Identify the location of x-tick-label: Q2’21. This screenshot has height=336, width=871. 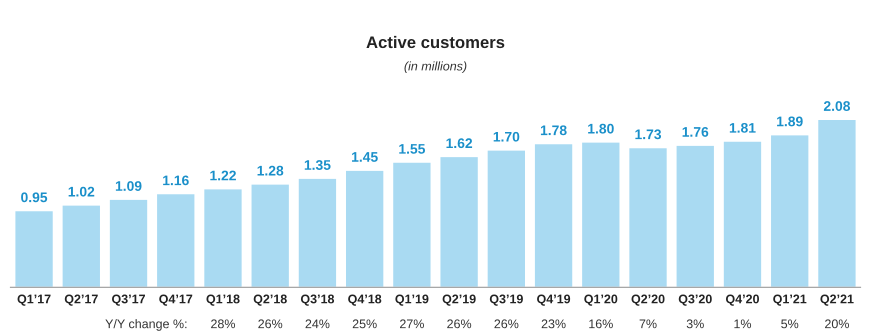
(837, 300).